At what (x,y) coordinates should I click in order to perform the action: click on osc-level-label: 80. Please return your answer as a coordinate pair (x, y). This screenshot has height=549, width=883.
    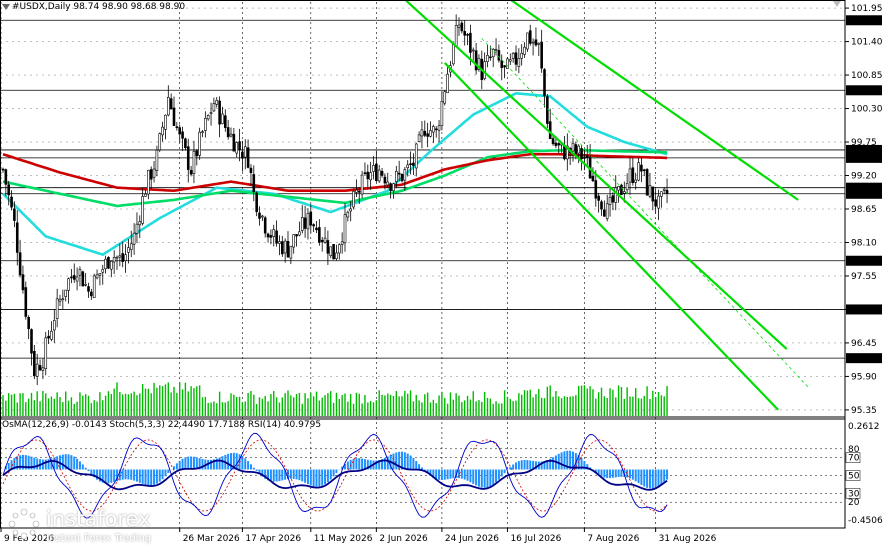
    Looking at the image, I should click on (854, 450).